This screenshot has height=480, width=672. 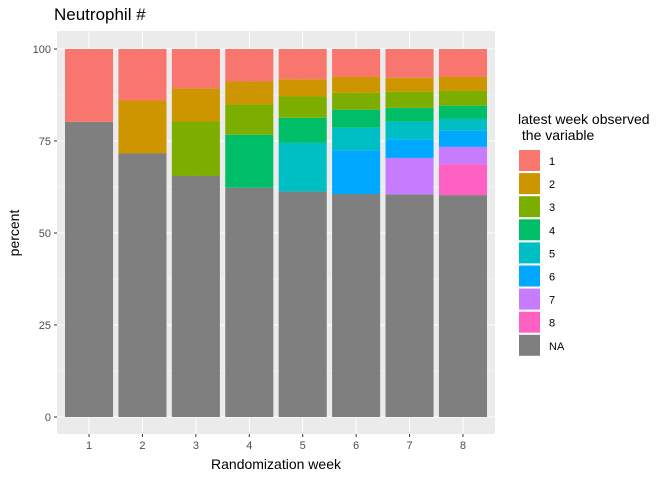 I want to click on y-tick-label: 50, so click(x=45, y=234).